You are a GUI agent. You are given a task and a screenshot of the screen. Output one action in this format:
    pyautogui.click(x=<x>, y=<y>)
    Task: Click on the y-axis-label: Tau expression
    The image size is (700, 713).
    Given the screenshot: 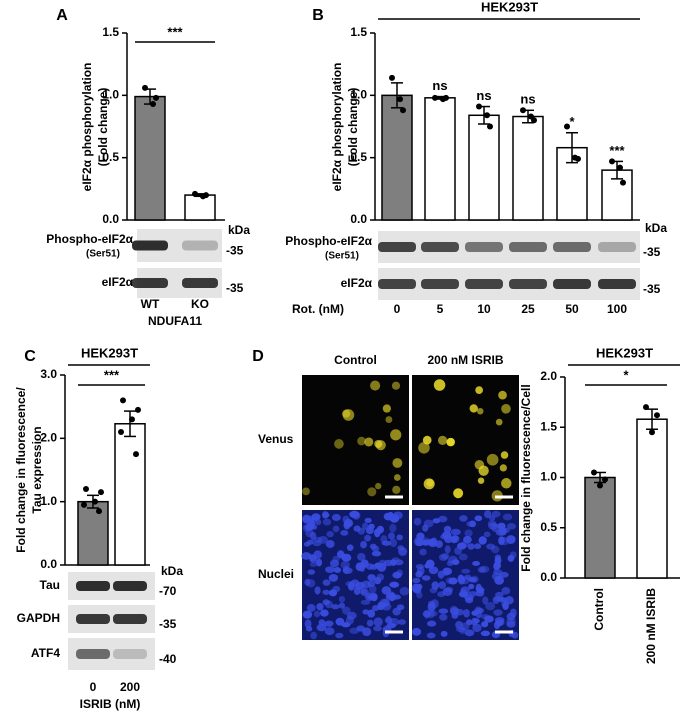 What is the action you would take?
    pyautogui.click(x=37, y=469)
    